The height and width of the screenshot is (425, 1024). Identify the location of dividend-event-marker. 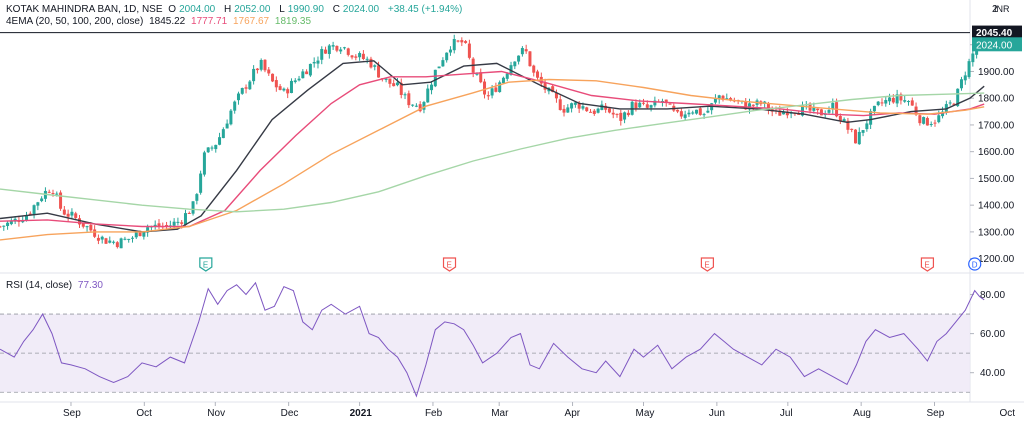
(975, 264).